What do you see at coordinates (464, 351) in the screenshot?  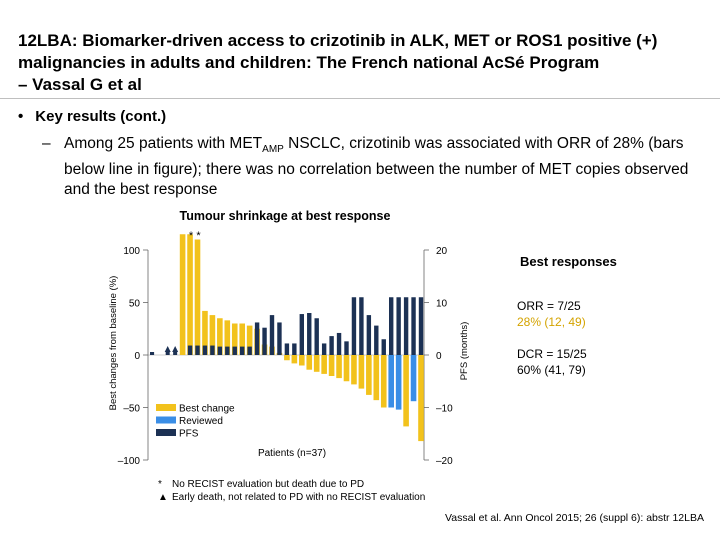 I see `y2-axis-label: PFS (months)` at bounding box center [464, 351].